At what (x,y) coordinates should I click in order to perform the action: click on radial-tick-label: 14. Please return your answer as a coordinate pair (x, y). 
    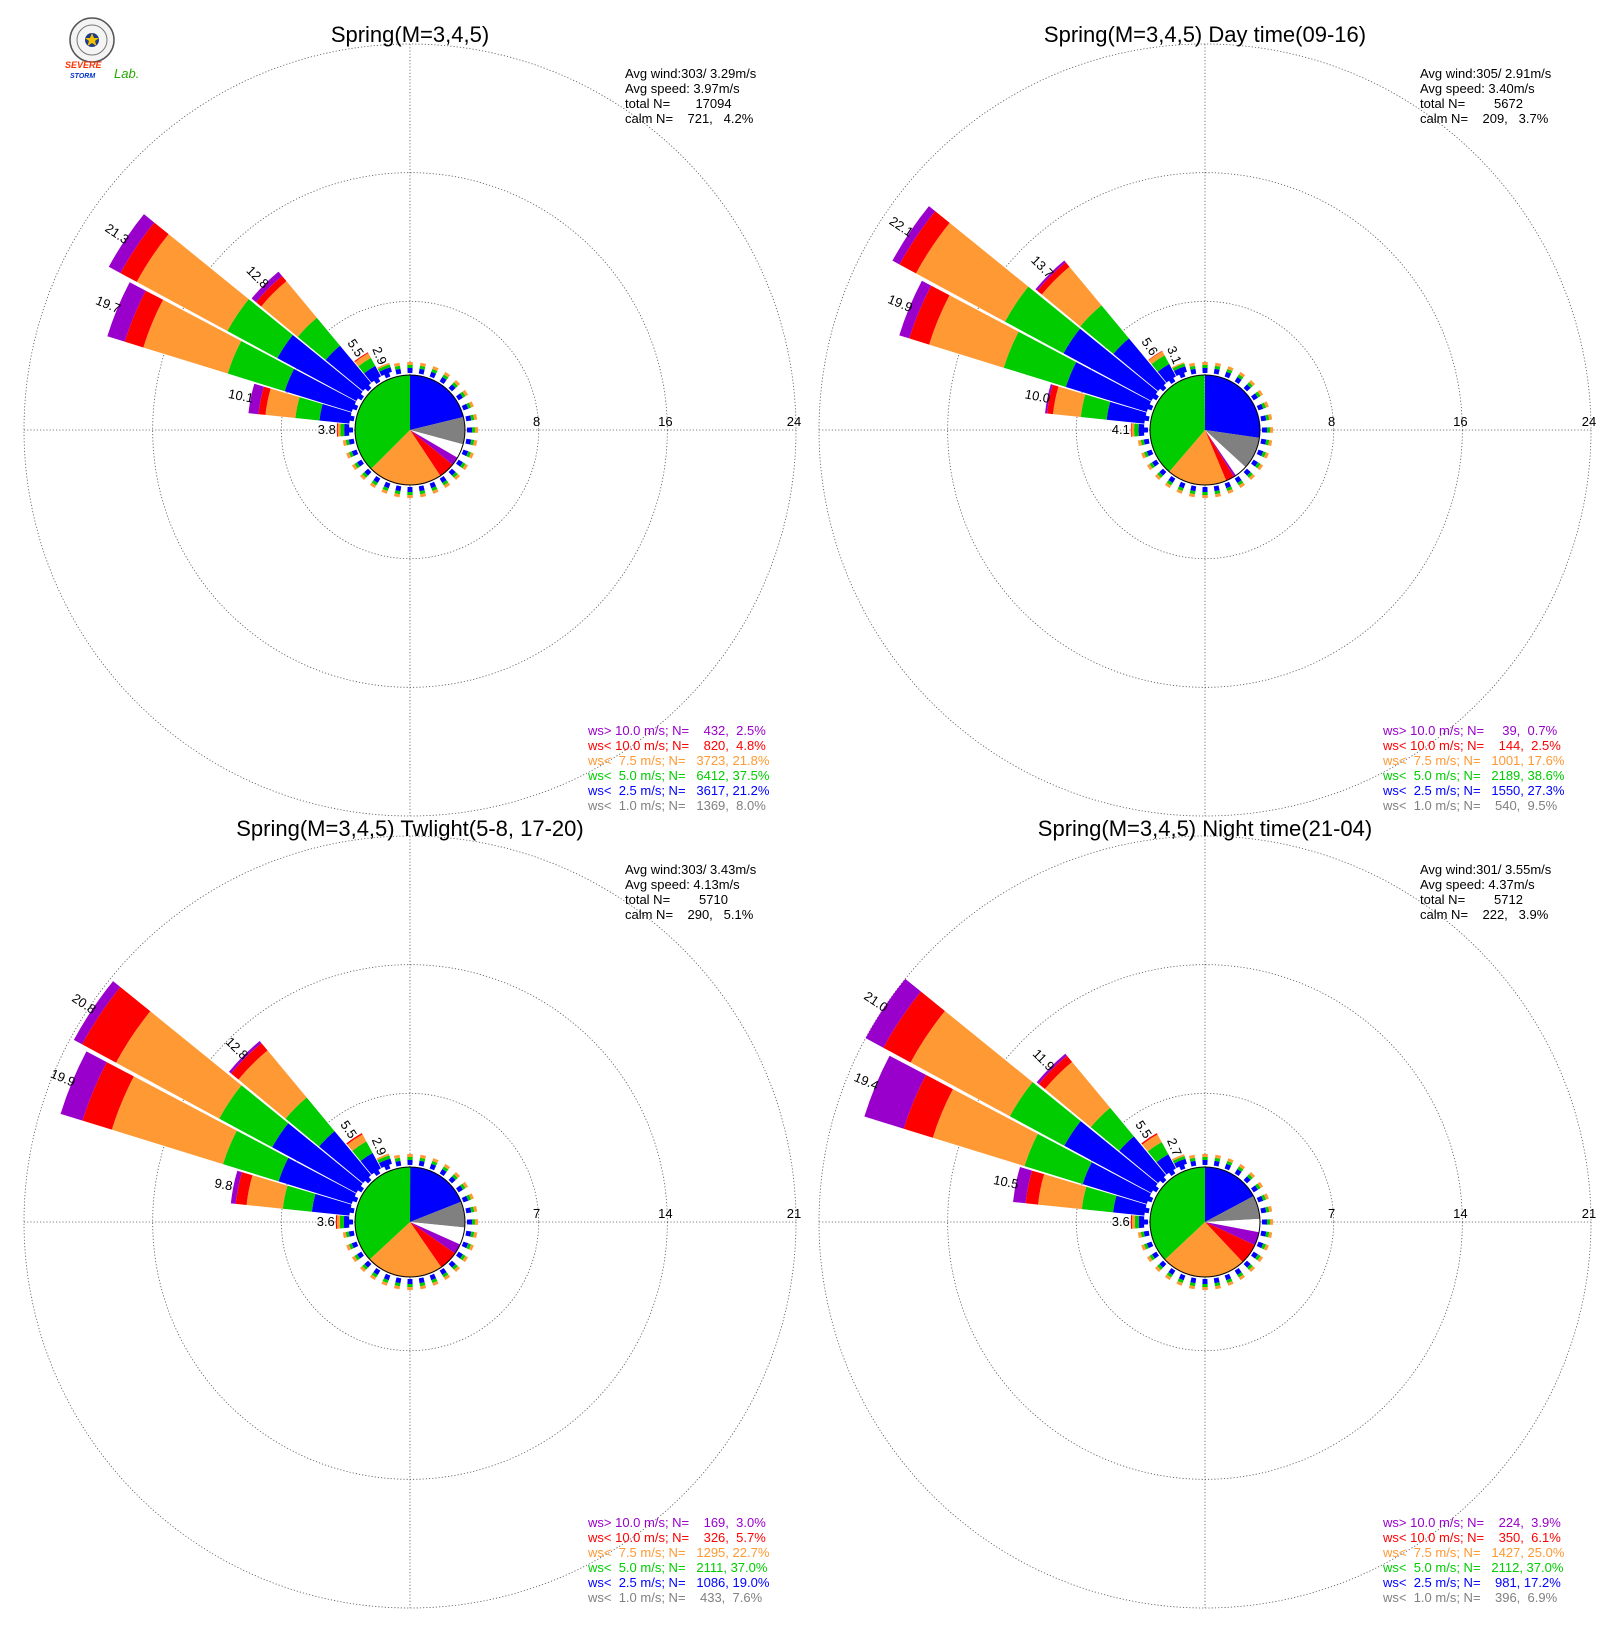
    Looking at the image, I should click on (1460, 1213).